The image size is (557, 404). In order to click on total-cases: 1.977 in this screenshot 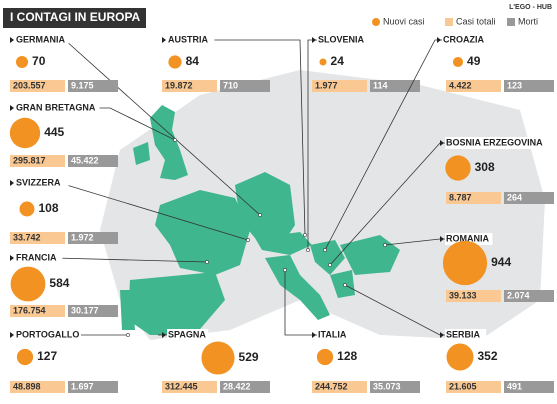, I will do `click(326, 85)`.